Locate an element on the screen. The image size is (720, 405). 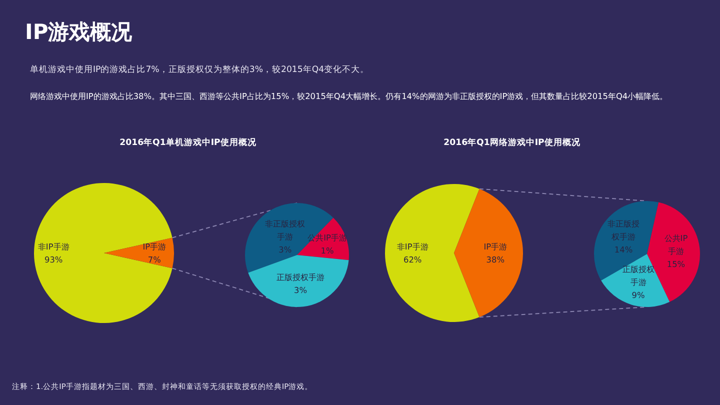
data-label: 7% is located at coordinates (155, 259).